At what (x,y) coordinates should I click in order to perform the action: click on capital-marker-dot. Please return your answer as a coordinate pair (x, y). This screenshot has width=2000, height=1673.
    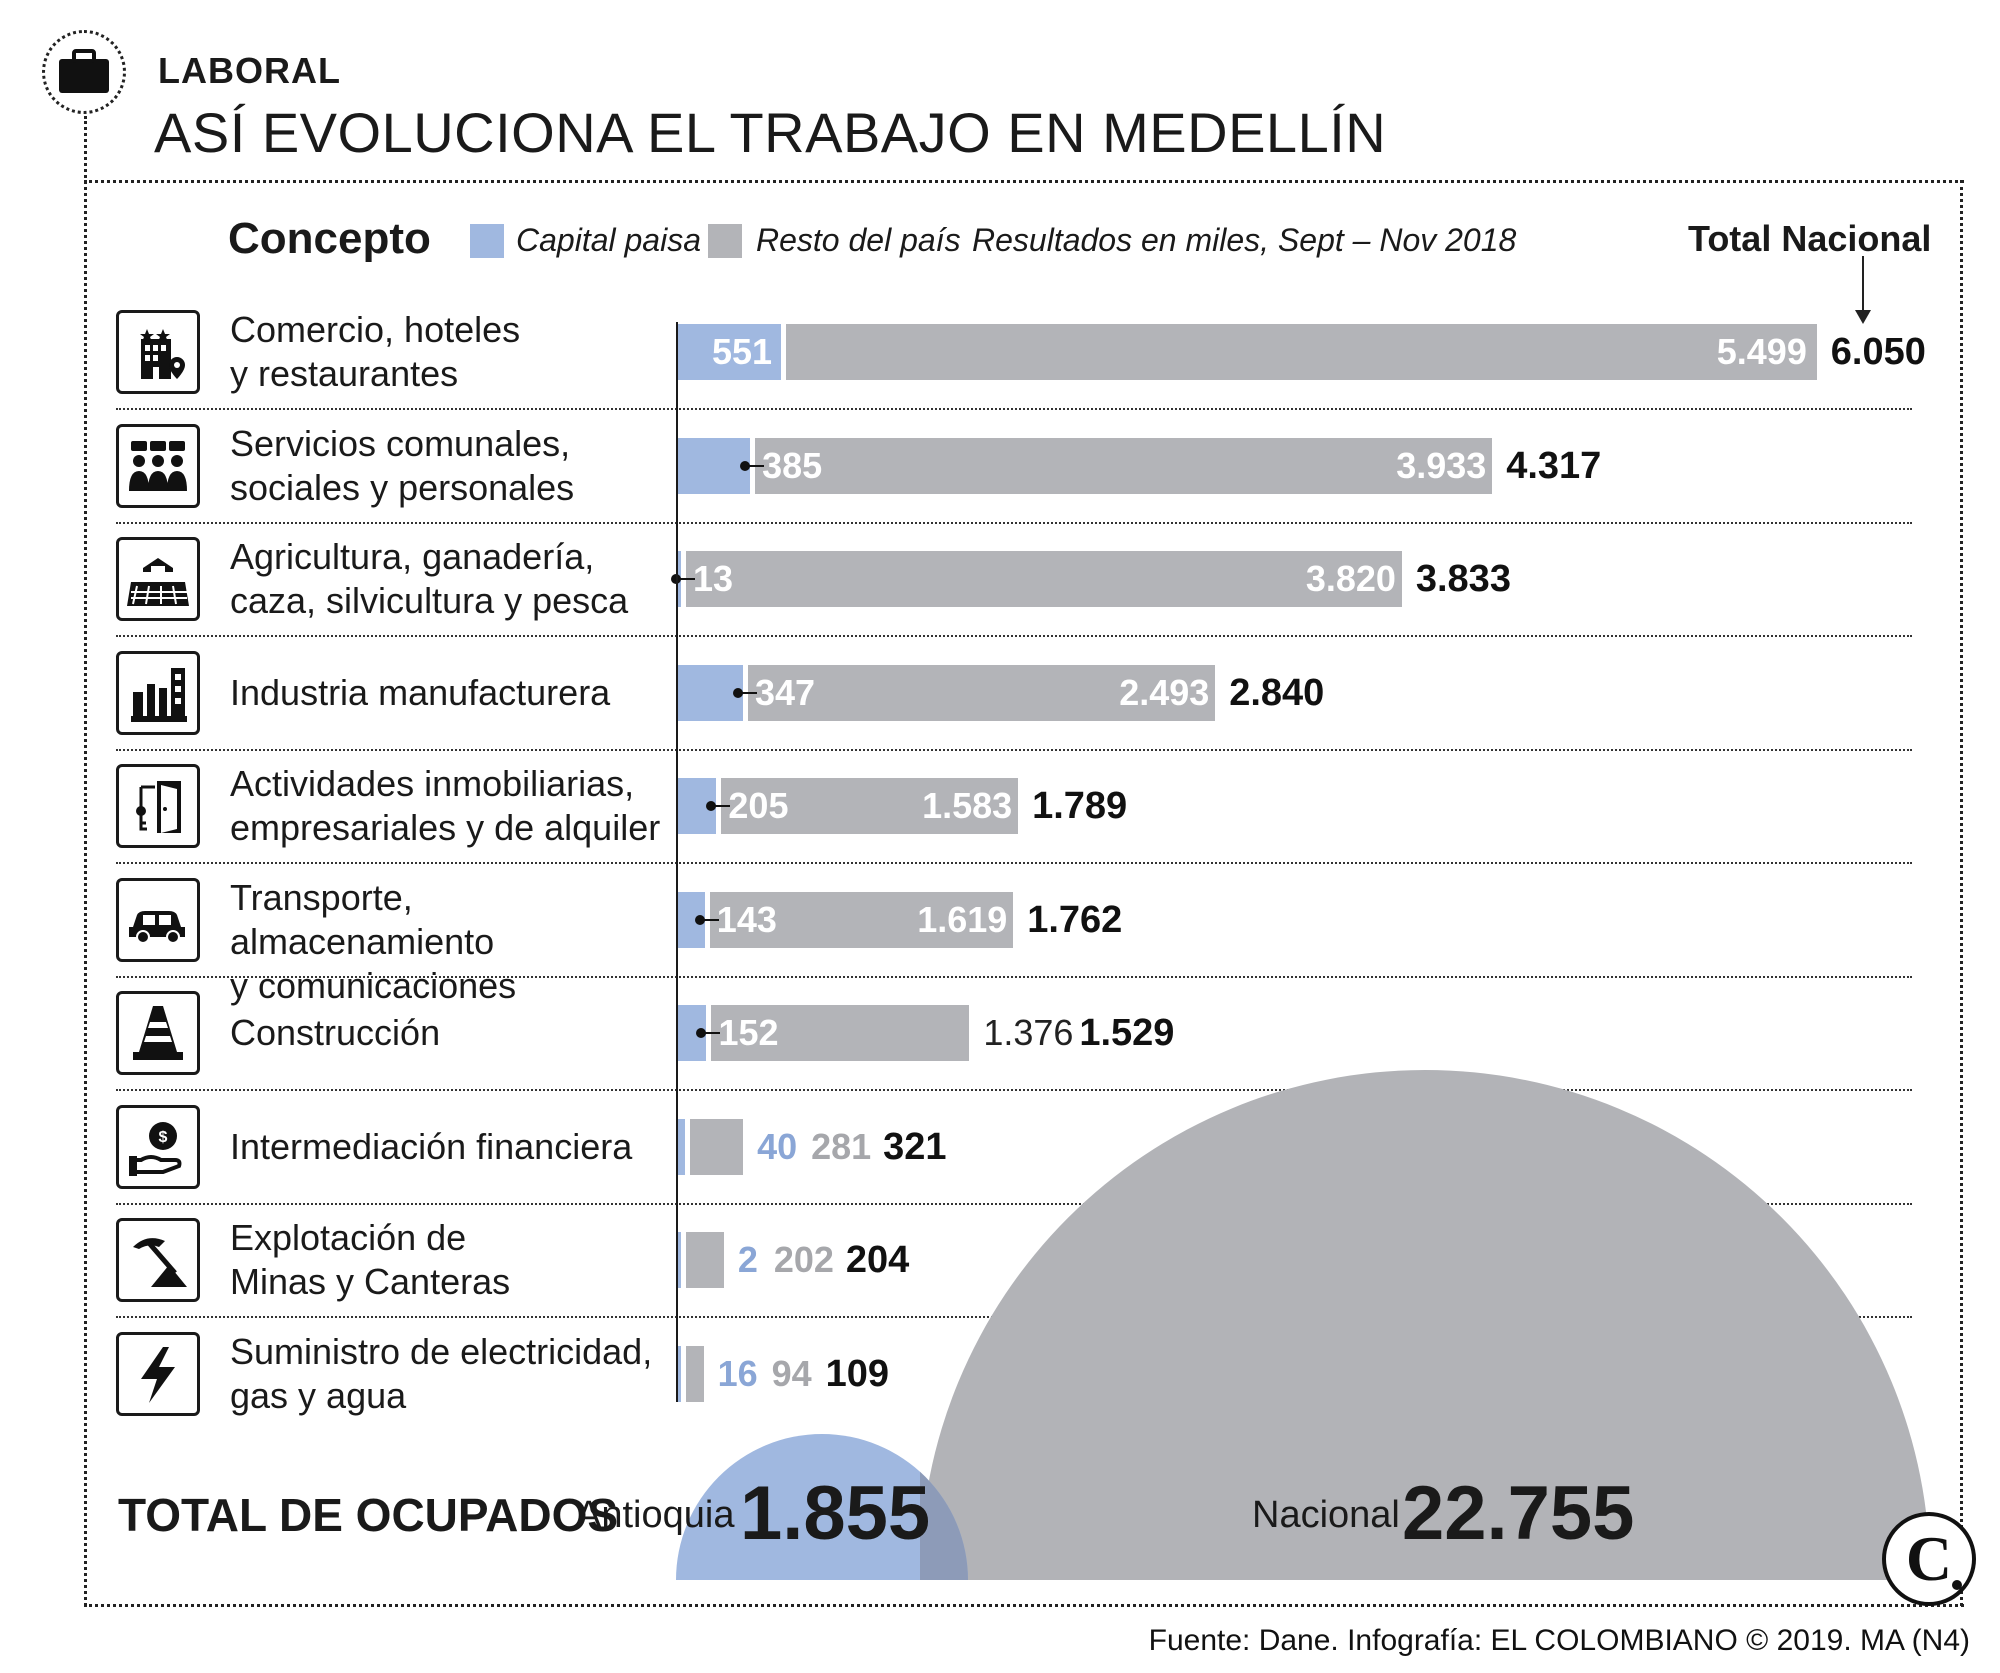
    Looking at the image, I should click on (699, 919).